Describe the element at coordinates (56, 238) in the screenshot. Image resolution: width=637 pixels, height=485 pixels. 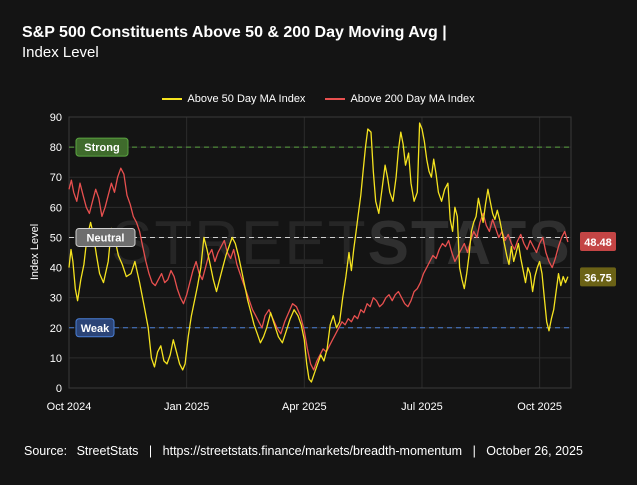
I see `y-tick-label: 50` at that location.